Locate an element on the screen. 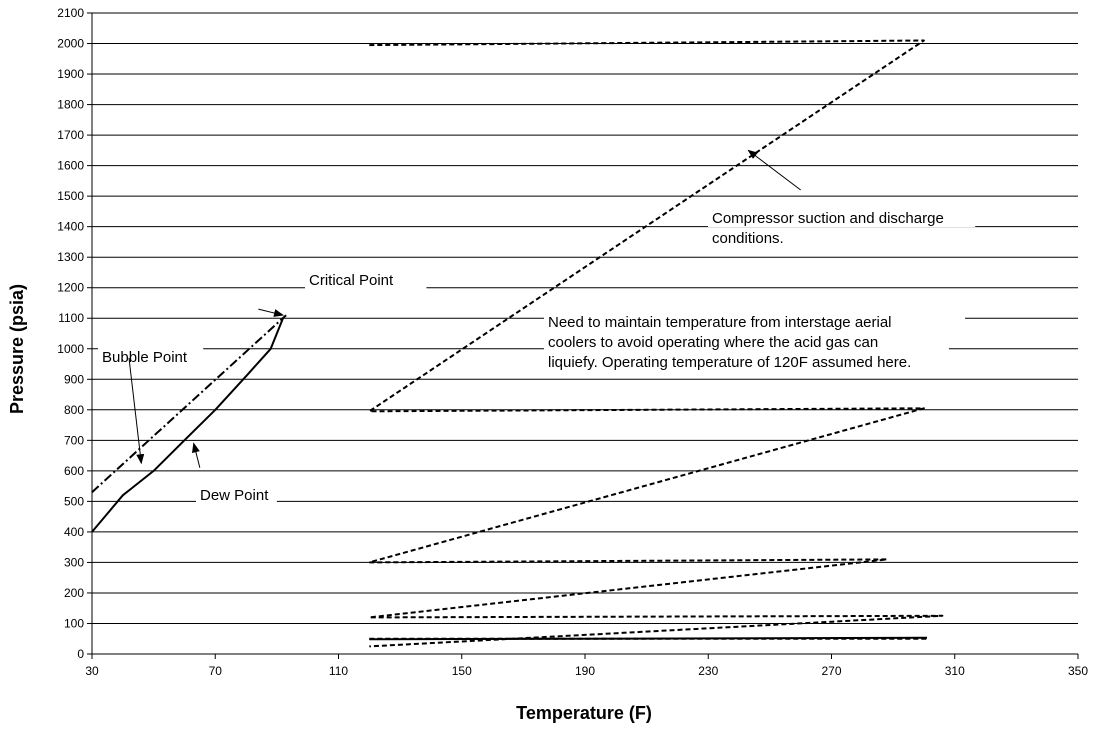 The image size is (1103, 729). y-tick-label: 100 is located at coordinates (74, 623).